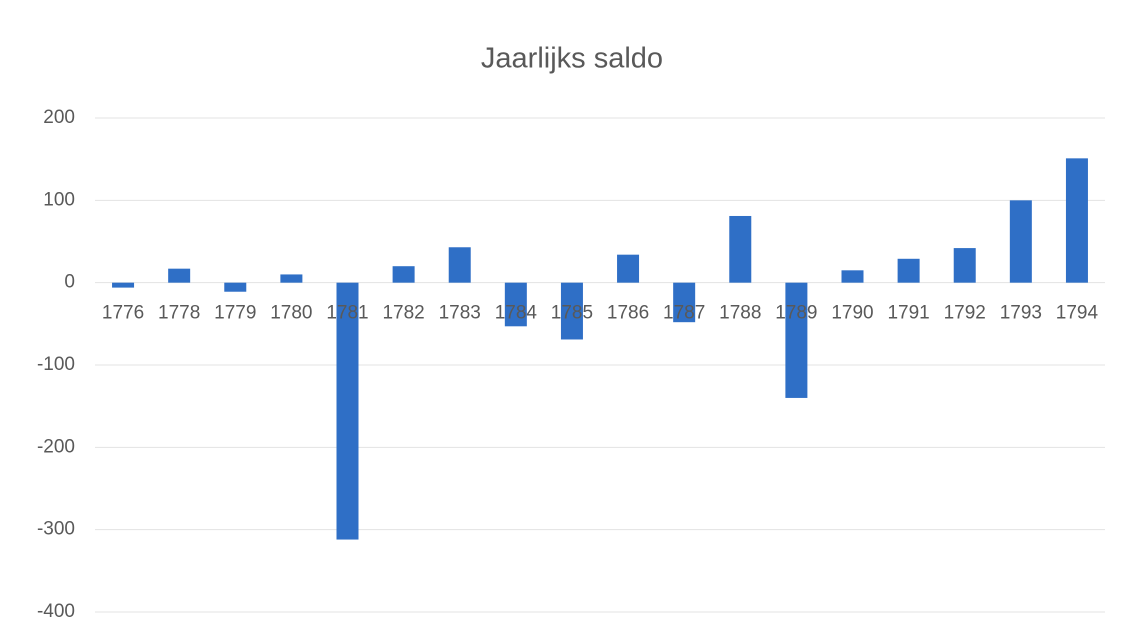  What do you see at coordinates (56, 611) in the screenshot?
I see `y-tick-label: -400` at bounding box center [56, 611].